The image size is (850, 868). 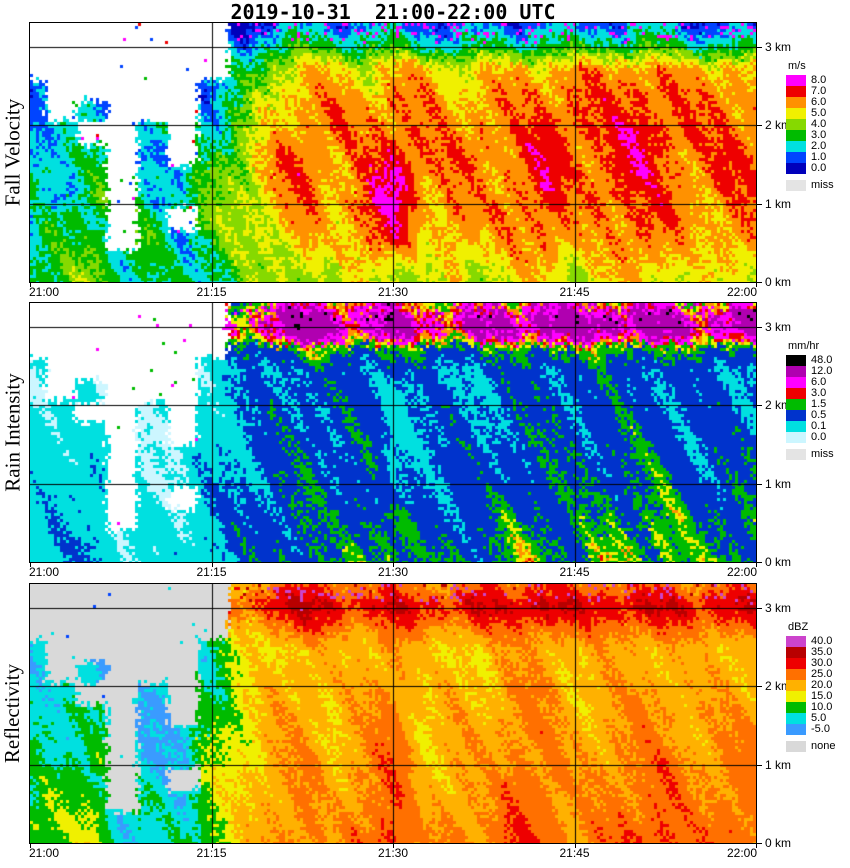 I want to click on legend-entry: 4.0, so click(x=817, y=124).